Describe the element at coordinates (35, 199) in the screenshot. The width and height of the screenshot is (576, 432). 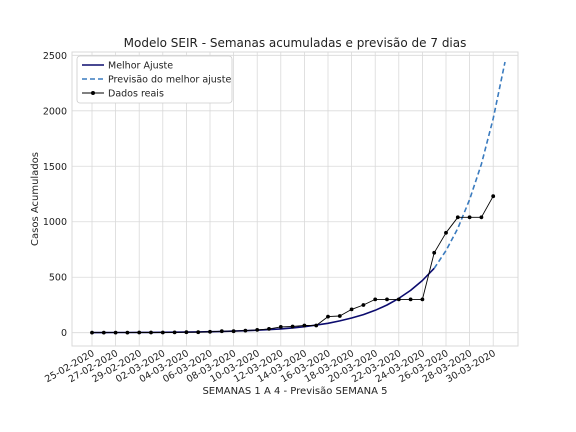
I see `y-axis-label: Casos Acumulados` at that location.